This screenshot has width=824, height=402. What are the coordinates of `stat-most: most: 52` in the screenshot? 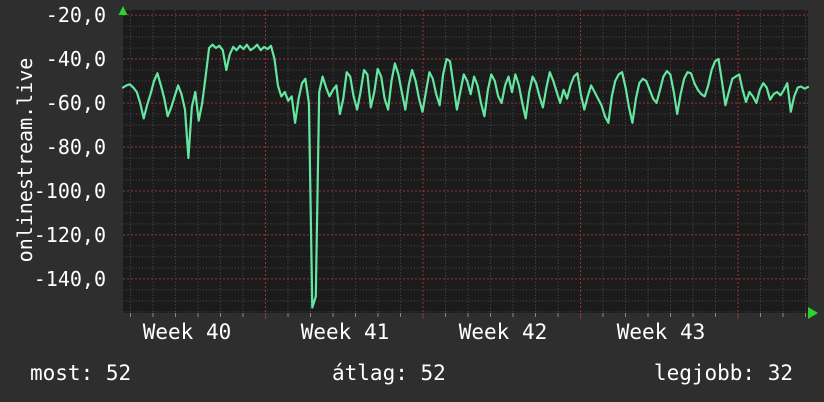 It's located at (81, 373).